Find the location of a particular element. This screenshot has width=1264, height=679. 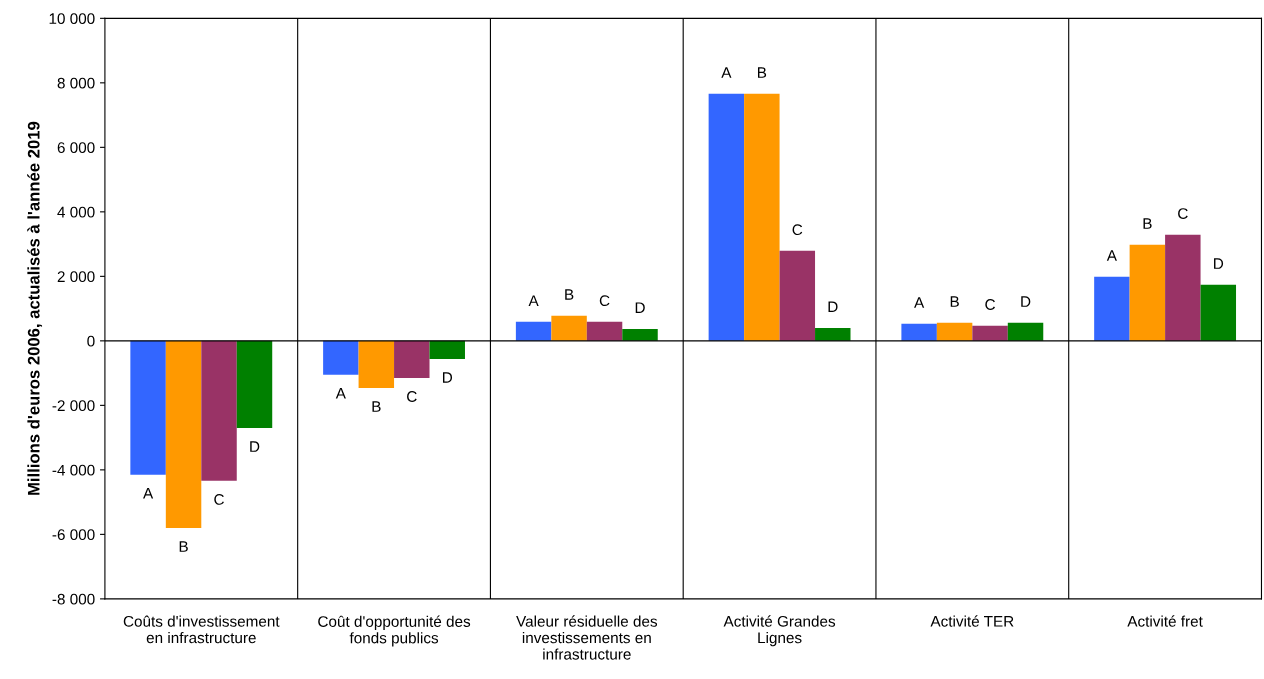

x-tick-label: Activité TER is located at coordinates (972, 621).